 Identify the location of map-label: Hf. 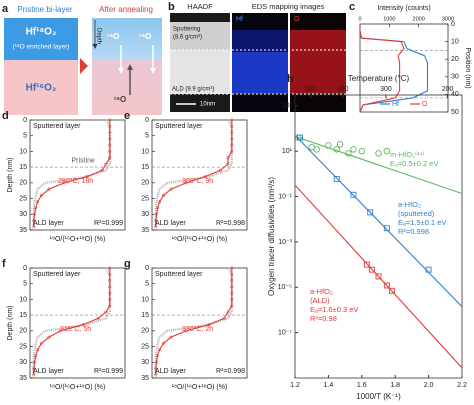
(239, 19).